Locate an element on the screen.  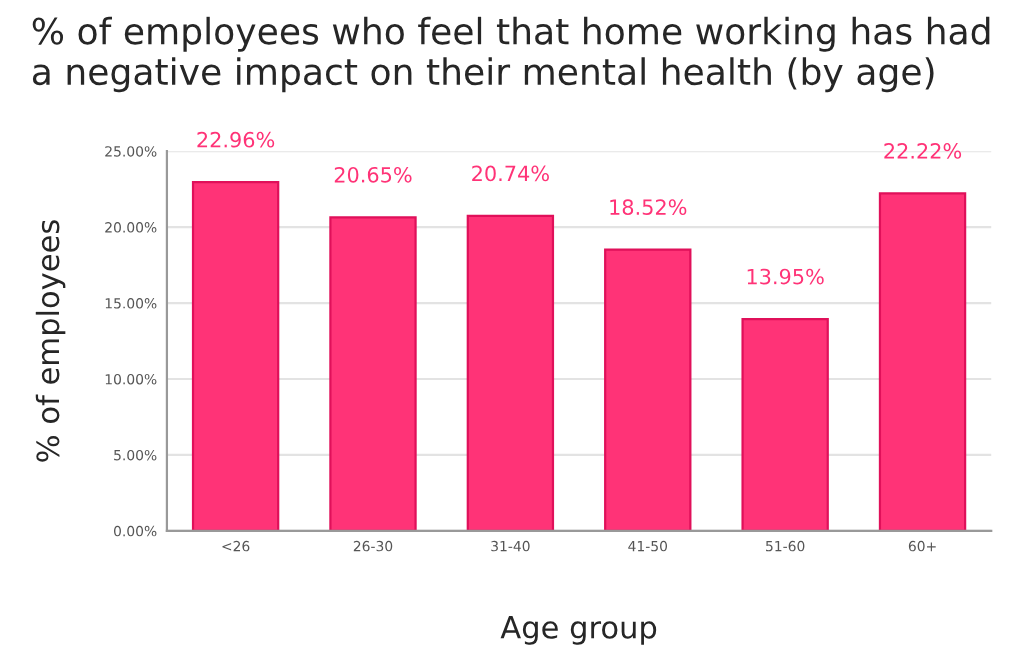
chart-title: % of employees who feel that home working has had a negative impact on their mental health (by age) is located at coordinates (511, 54).